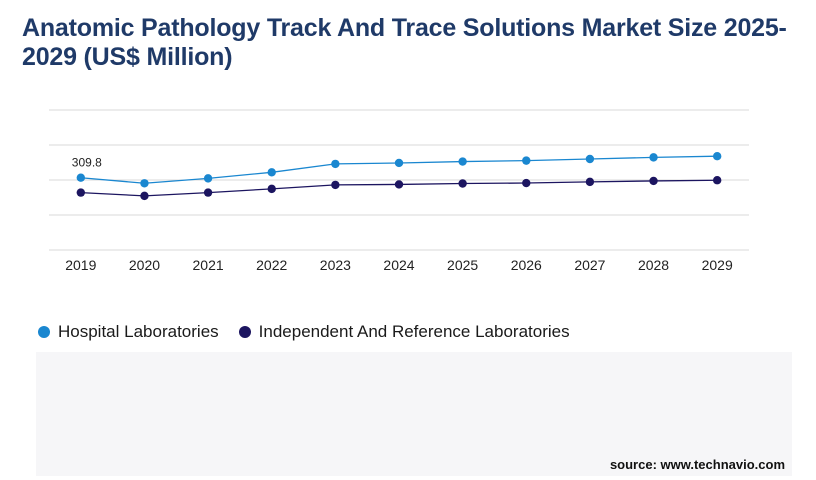  I want to click on legend-item-hospital: Hospital Laboratories, so click(128, 332).